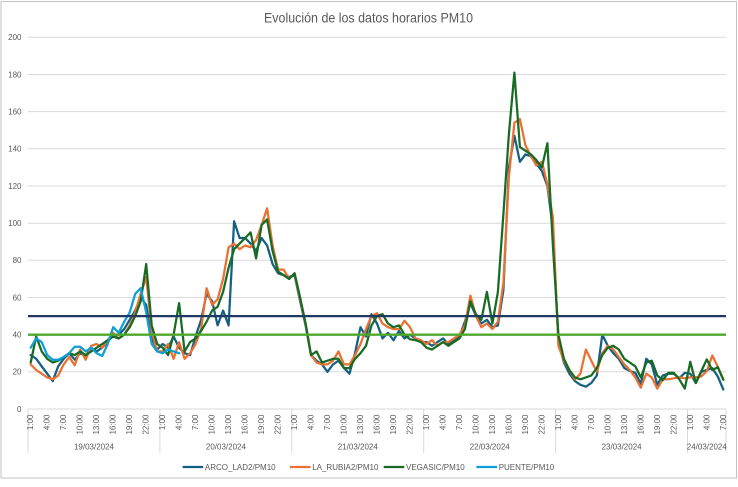 Image resolution: width=738 pixels, height=487 pixels. Describe the element at coordinates (527, 467) in the screenshot. I see `svg-text: PUENTE/PM10` at that location.